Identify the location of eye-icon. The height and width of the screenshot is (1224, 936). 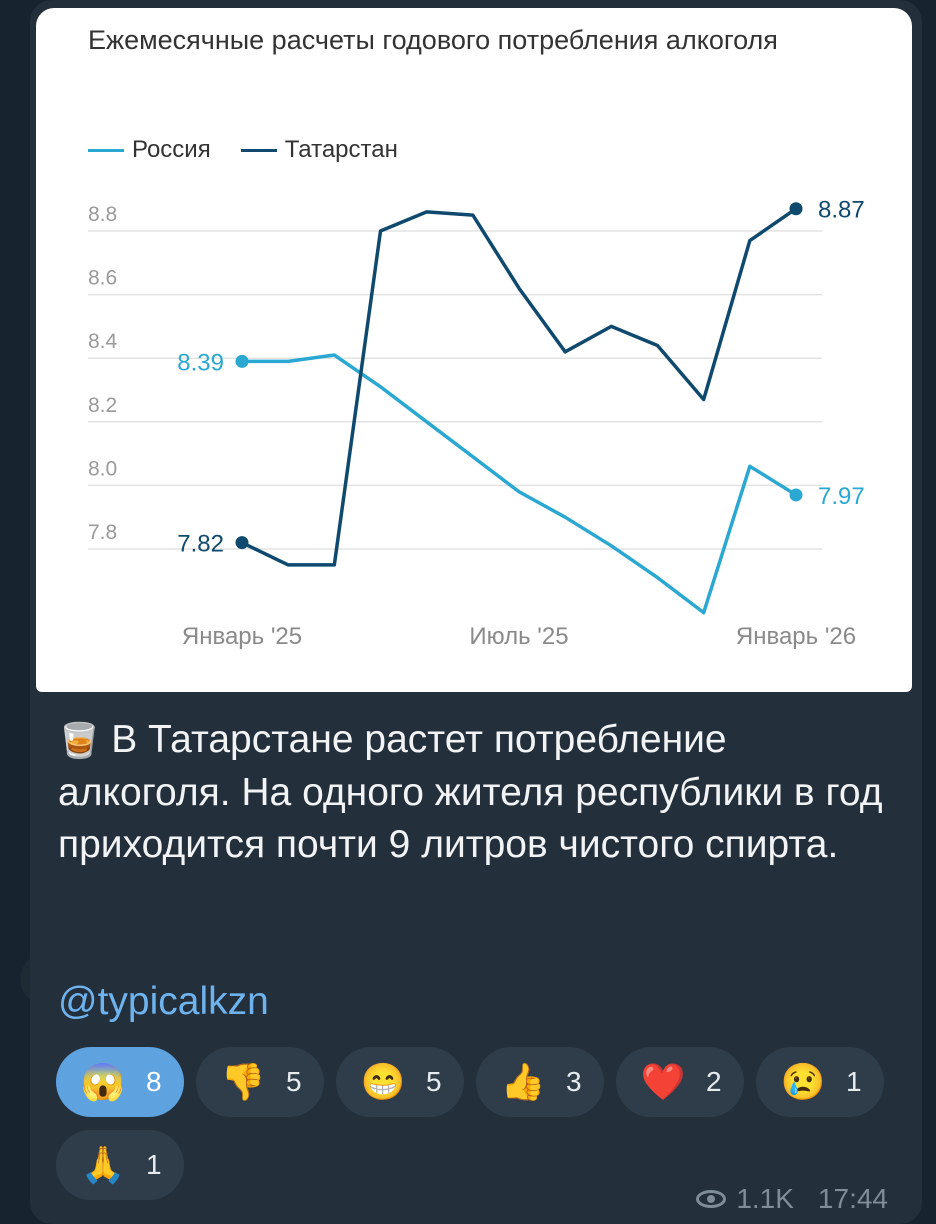
(711, 1199).